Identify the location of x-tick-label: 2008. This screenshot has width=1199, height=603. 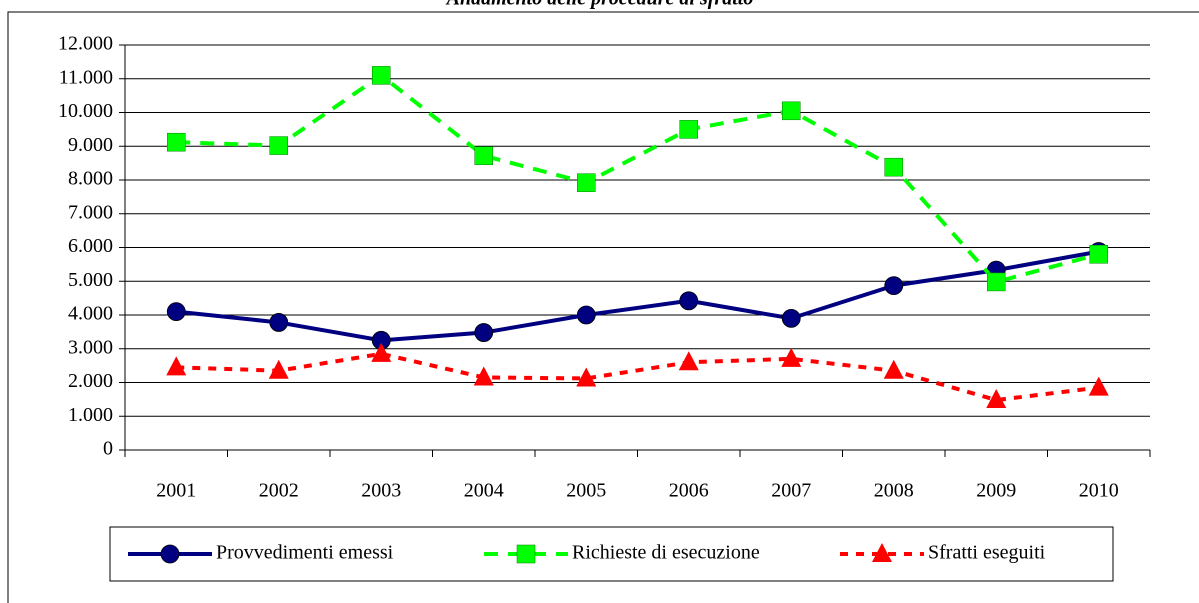
(894, 491).